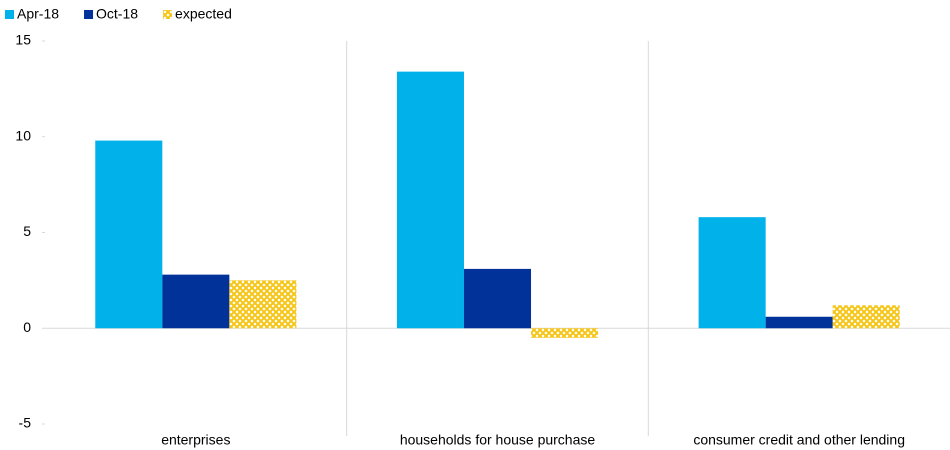 The height and width of the screenshot is (450, 950). I want to click on y-tick-label: 0, so click(27, 327).